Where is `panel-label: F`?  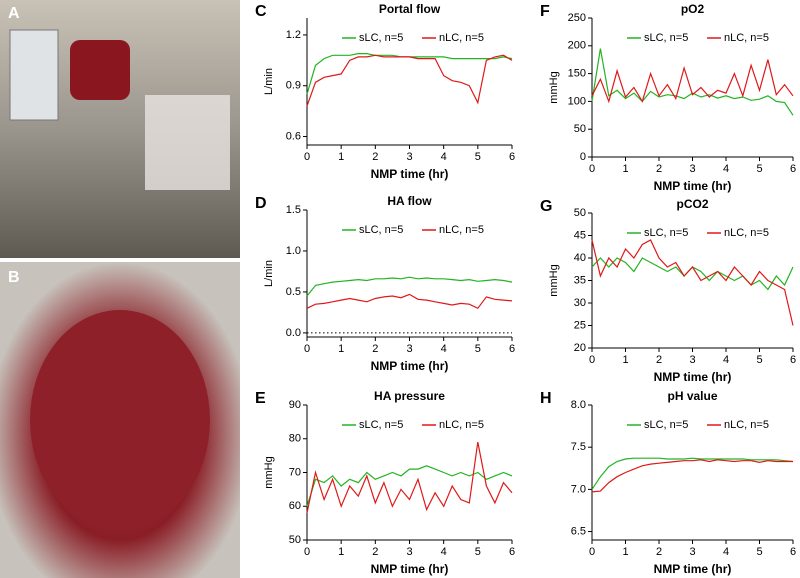 panel-label: F is located at coordinates (545, 11).